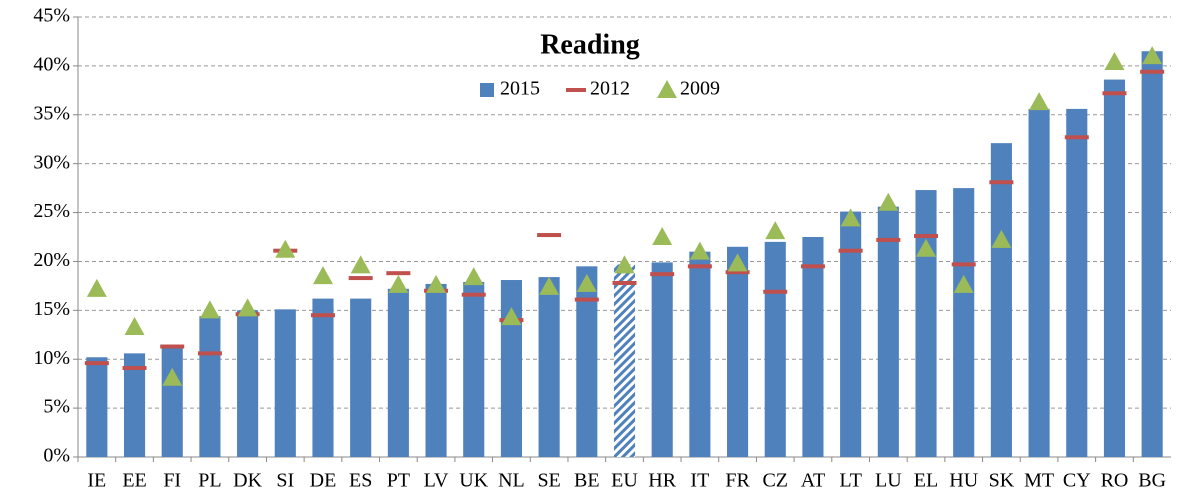  I want to click on y-tick-label: 5%, so click(56, 407).